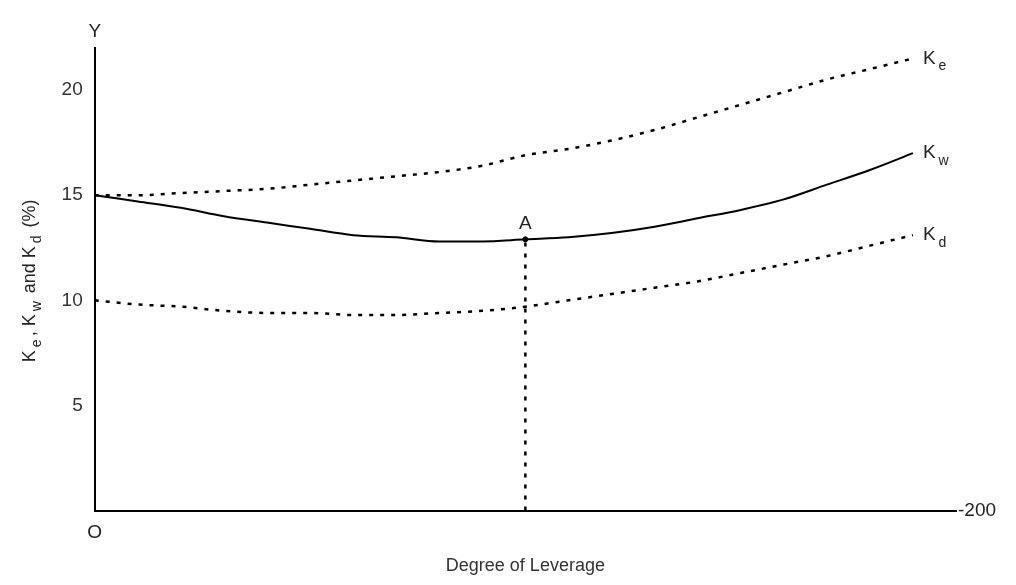  Describe the element at coordinates (72, 299) in the screenshot. I see `y-tick-label: 10` at that location.